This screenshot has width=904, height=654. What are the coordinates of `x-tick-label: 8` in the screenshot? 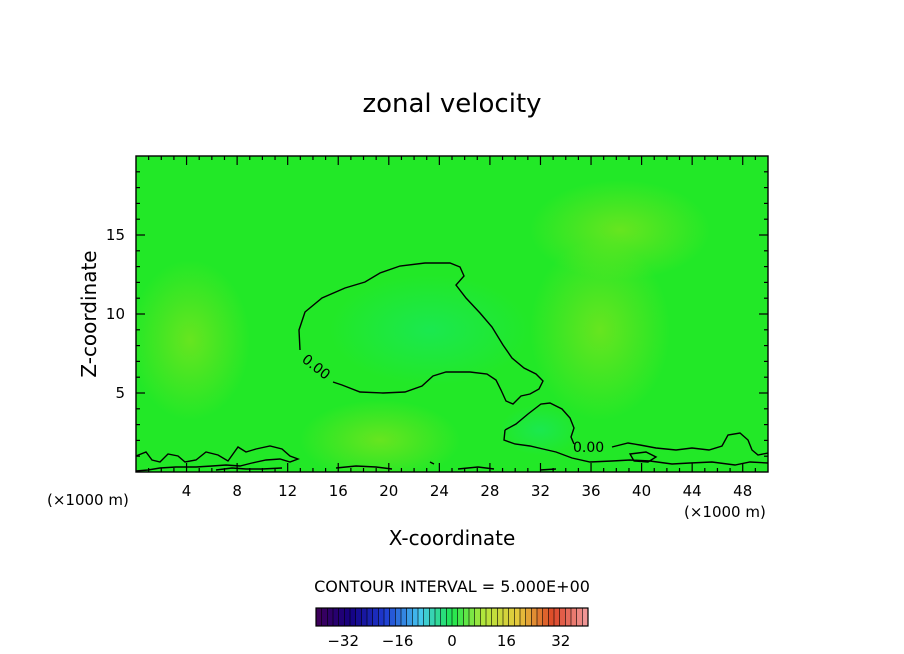 It's located at (237, 491).